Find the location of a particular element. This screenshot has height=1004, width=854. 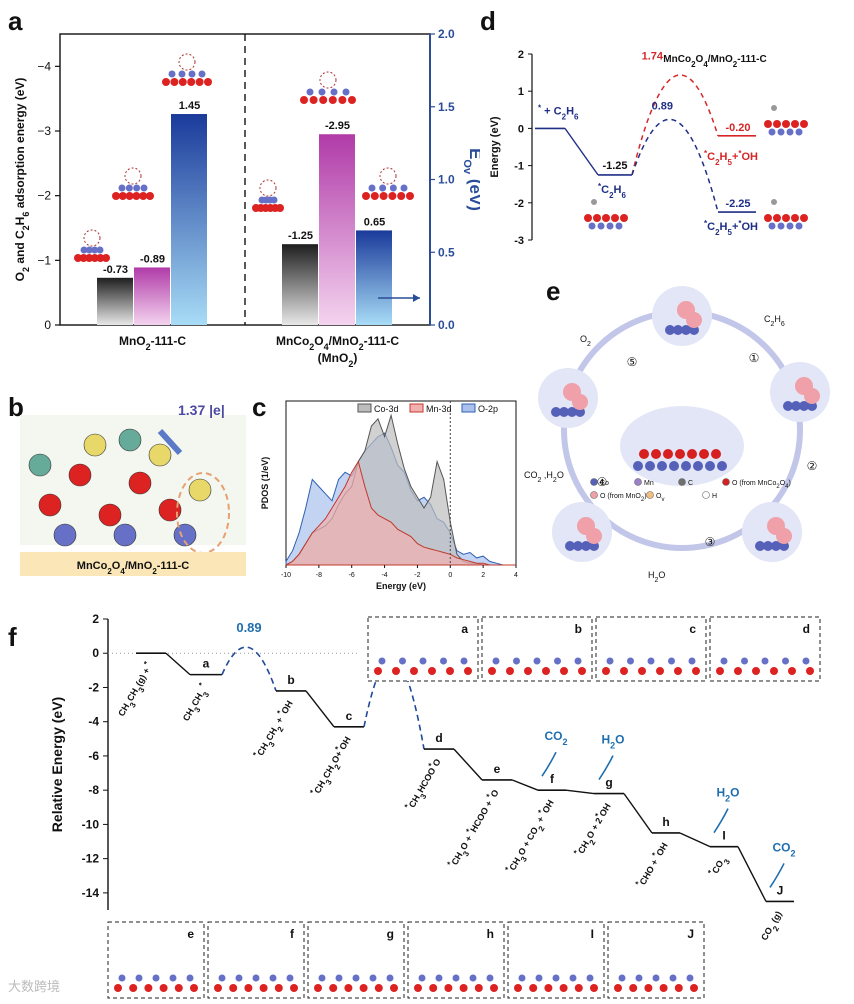

y-axis-label: Relative Energy (eV) is located at coordinates (57, 764).